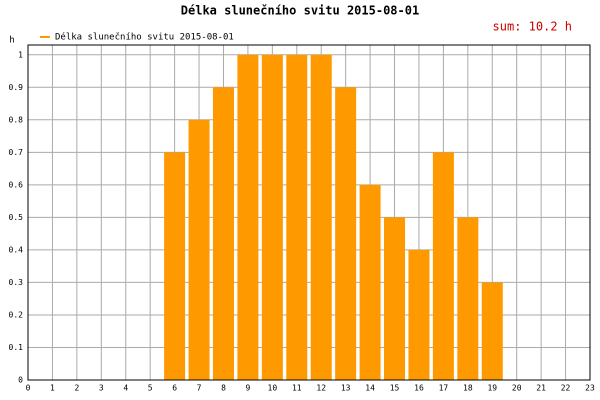 The image size is (600, 400). Describe the element at coordinates (20, 54) in the screenshot. I see `y-tick-label: 1` at that location.